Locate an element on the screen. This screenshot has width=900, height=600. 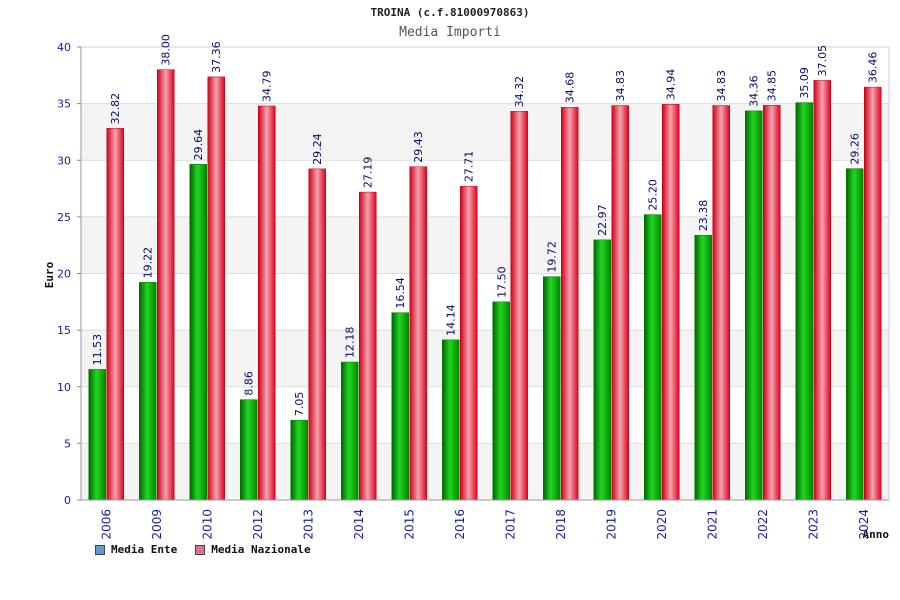
data-label-nazionale: 34.85 is located at coordinates (772, 86).